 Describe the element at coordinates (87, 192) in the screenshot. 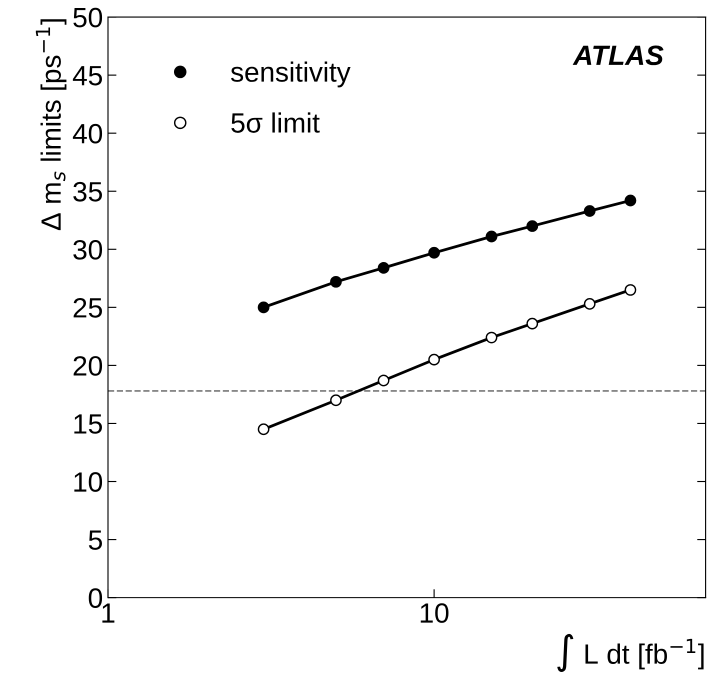

I see `y-tick-label: 35` at that location.